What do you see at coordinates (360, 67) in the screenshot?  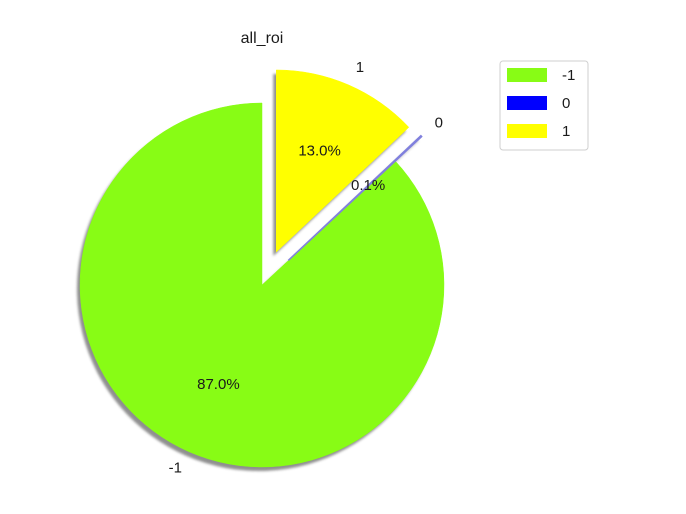 I see `pie-outer-label-1: 1` at bounding box center [360, 67].